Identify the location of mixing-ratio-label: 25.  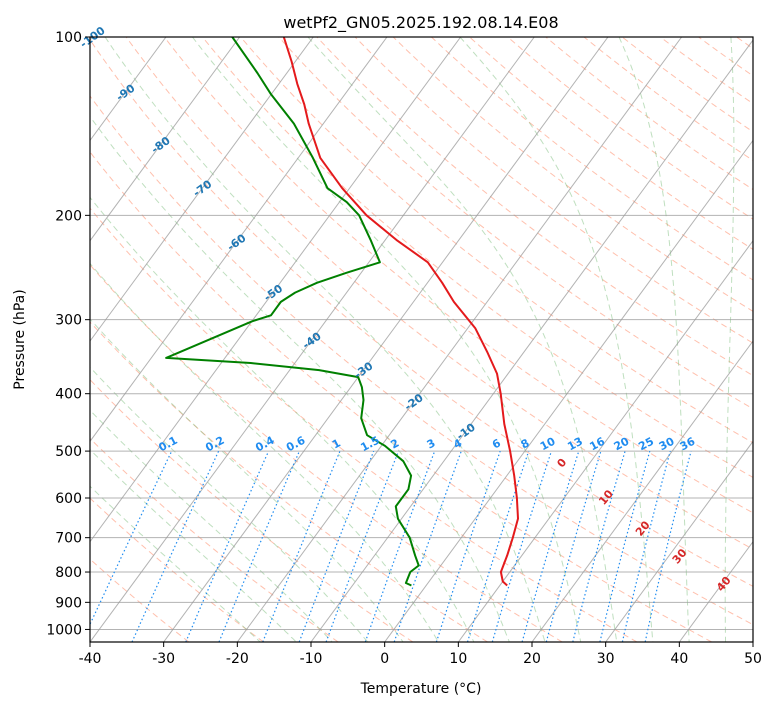
(646, 444).